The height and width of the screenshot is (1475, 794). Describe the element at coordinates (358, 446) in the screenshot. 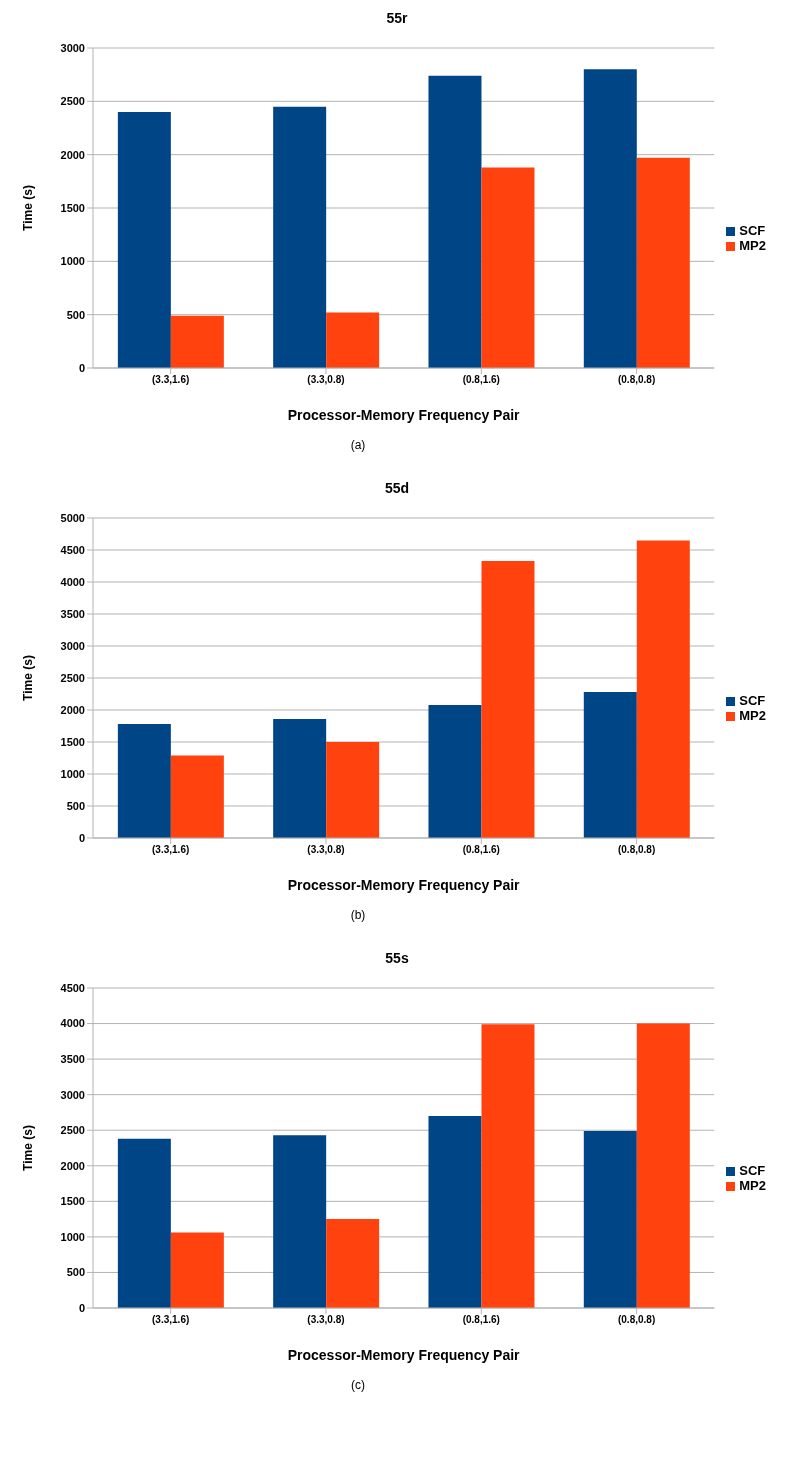

I see `text: (a)` at that location.